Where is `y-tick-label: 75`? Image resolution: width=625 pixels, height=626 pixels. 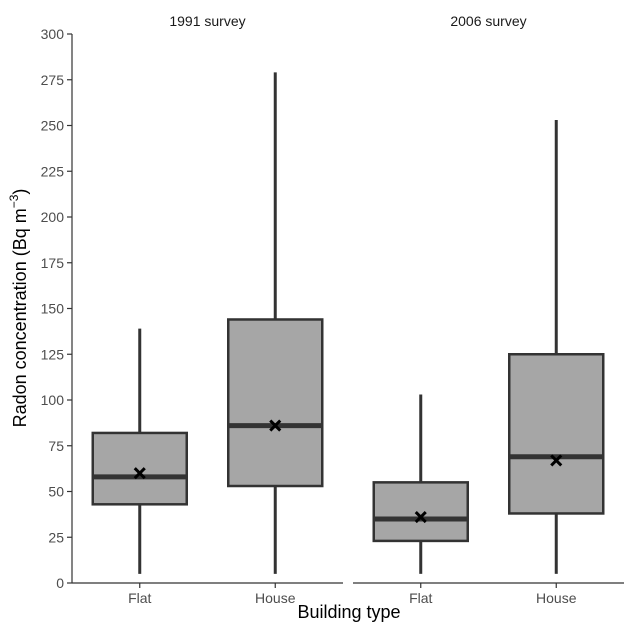 y-tick-label: 75 is located at coordinates (56, 446).